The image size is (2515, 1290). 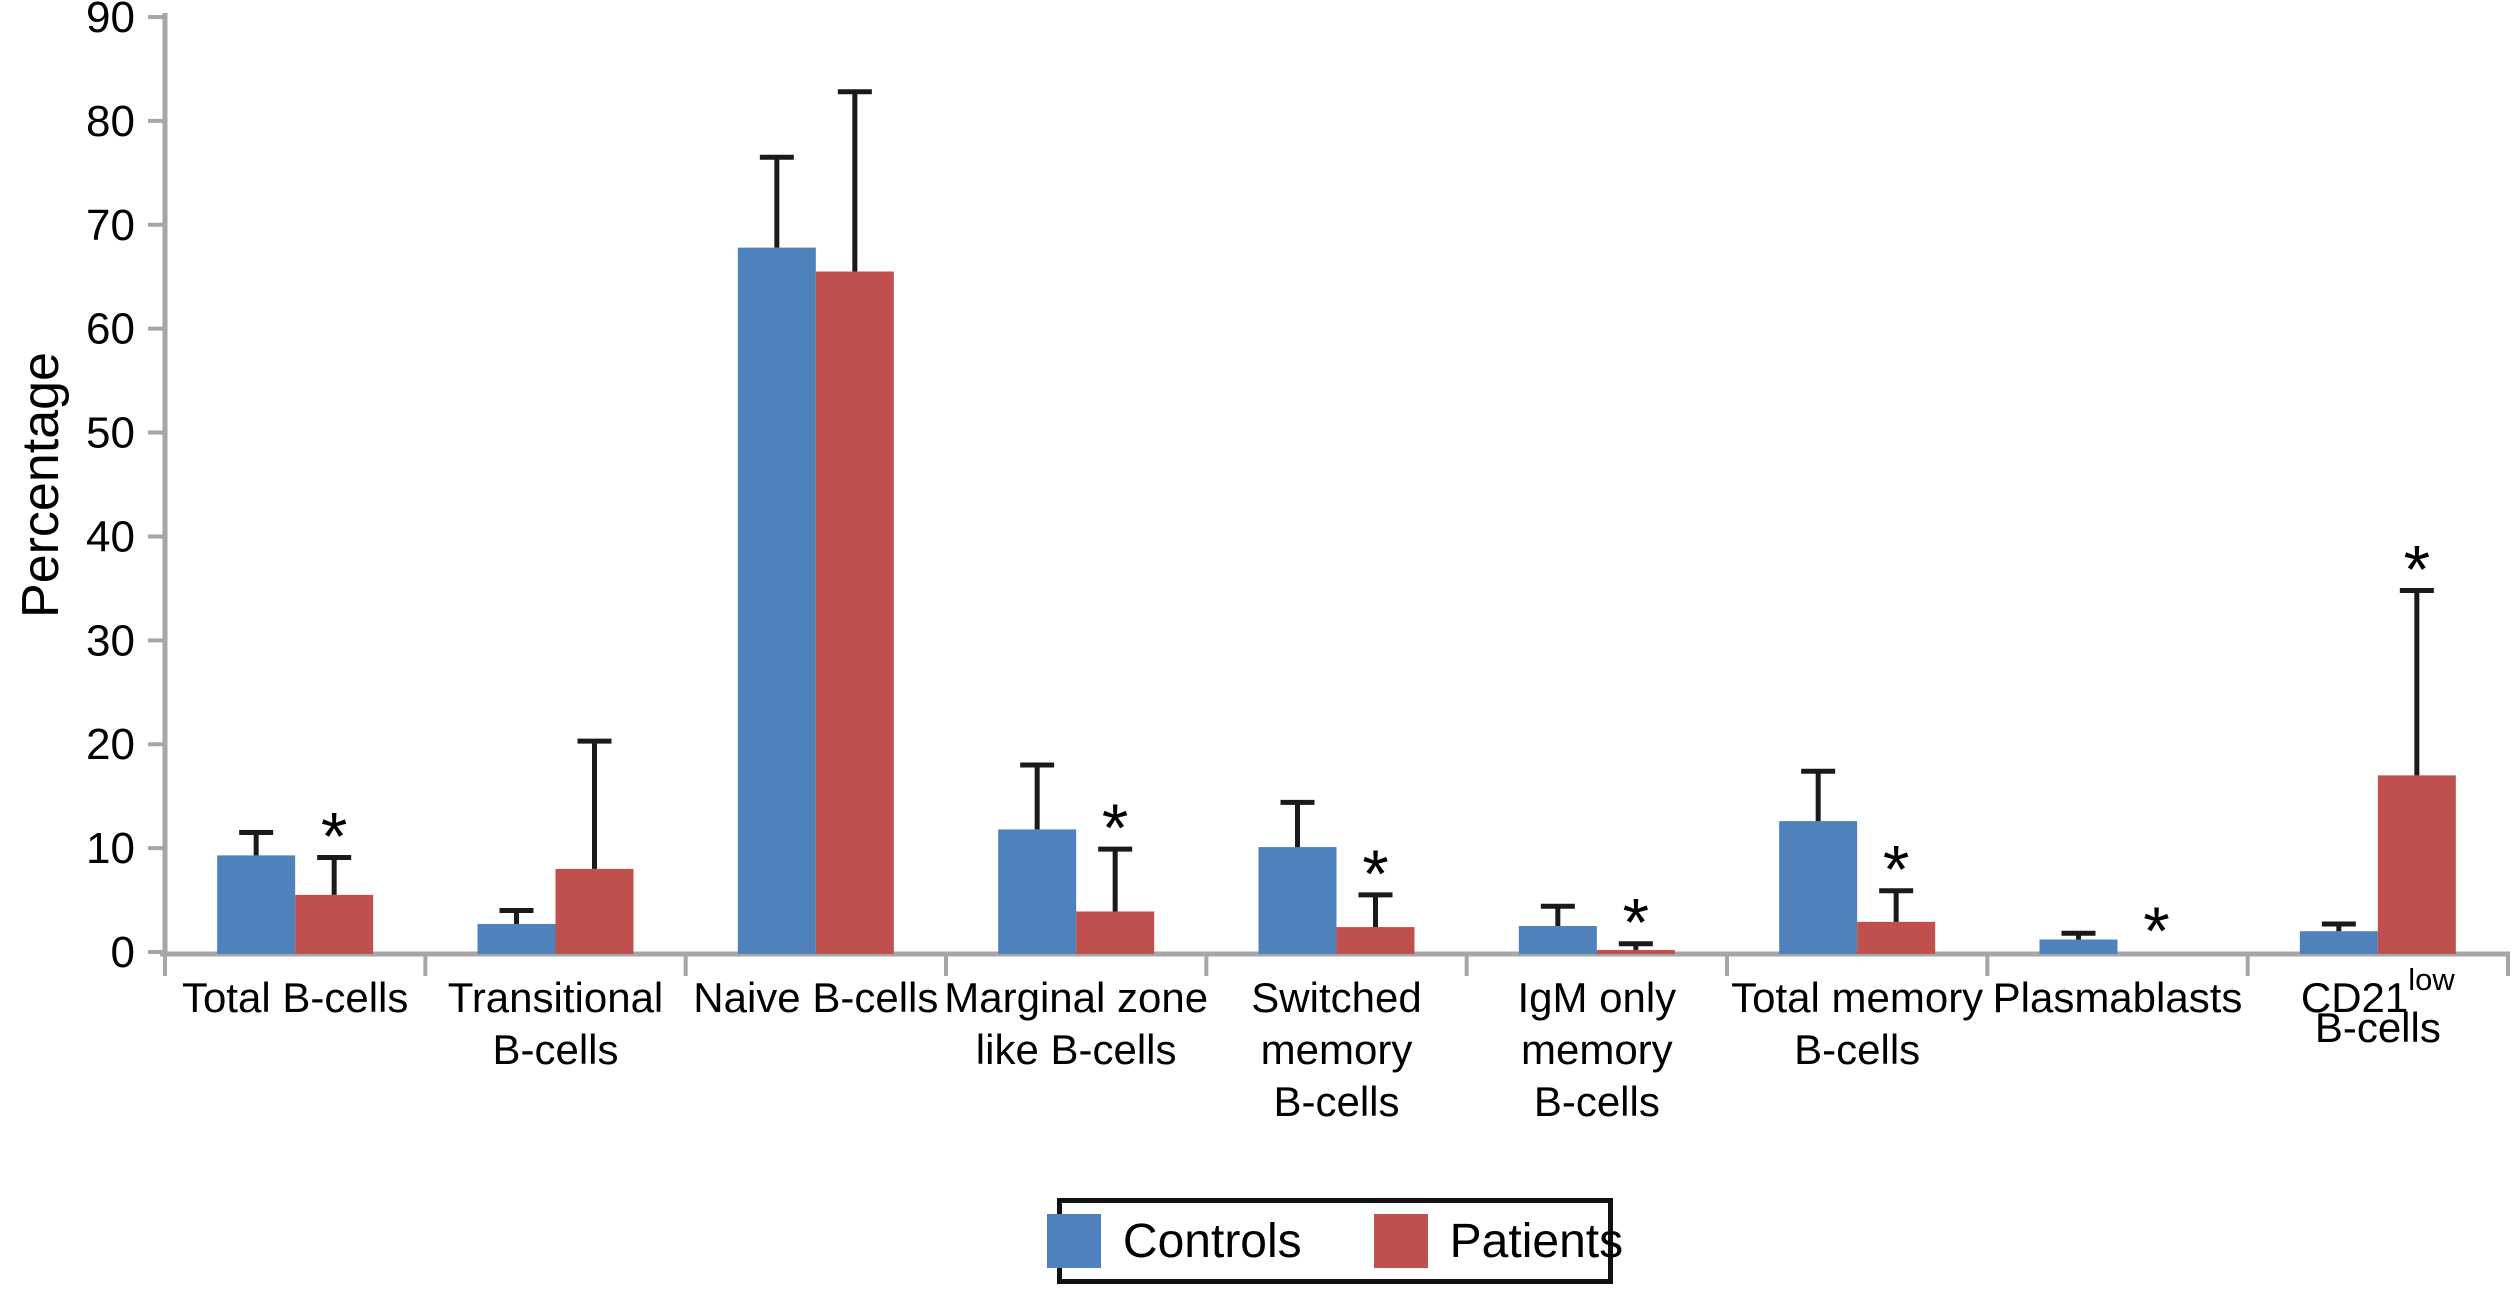 I want to click on legend-label-patients: Patients, so click(x=1536, y=1241).